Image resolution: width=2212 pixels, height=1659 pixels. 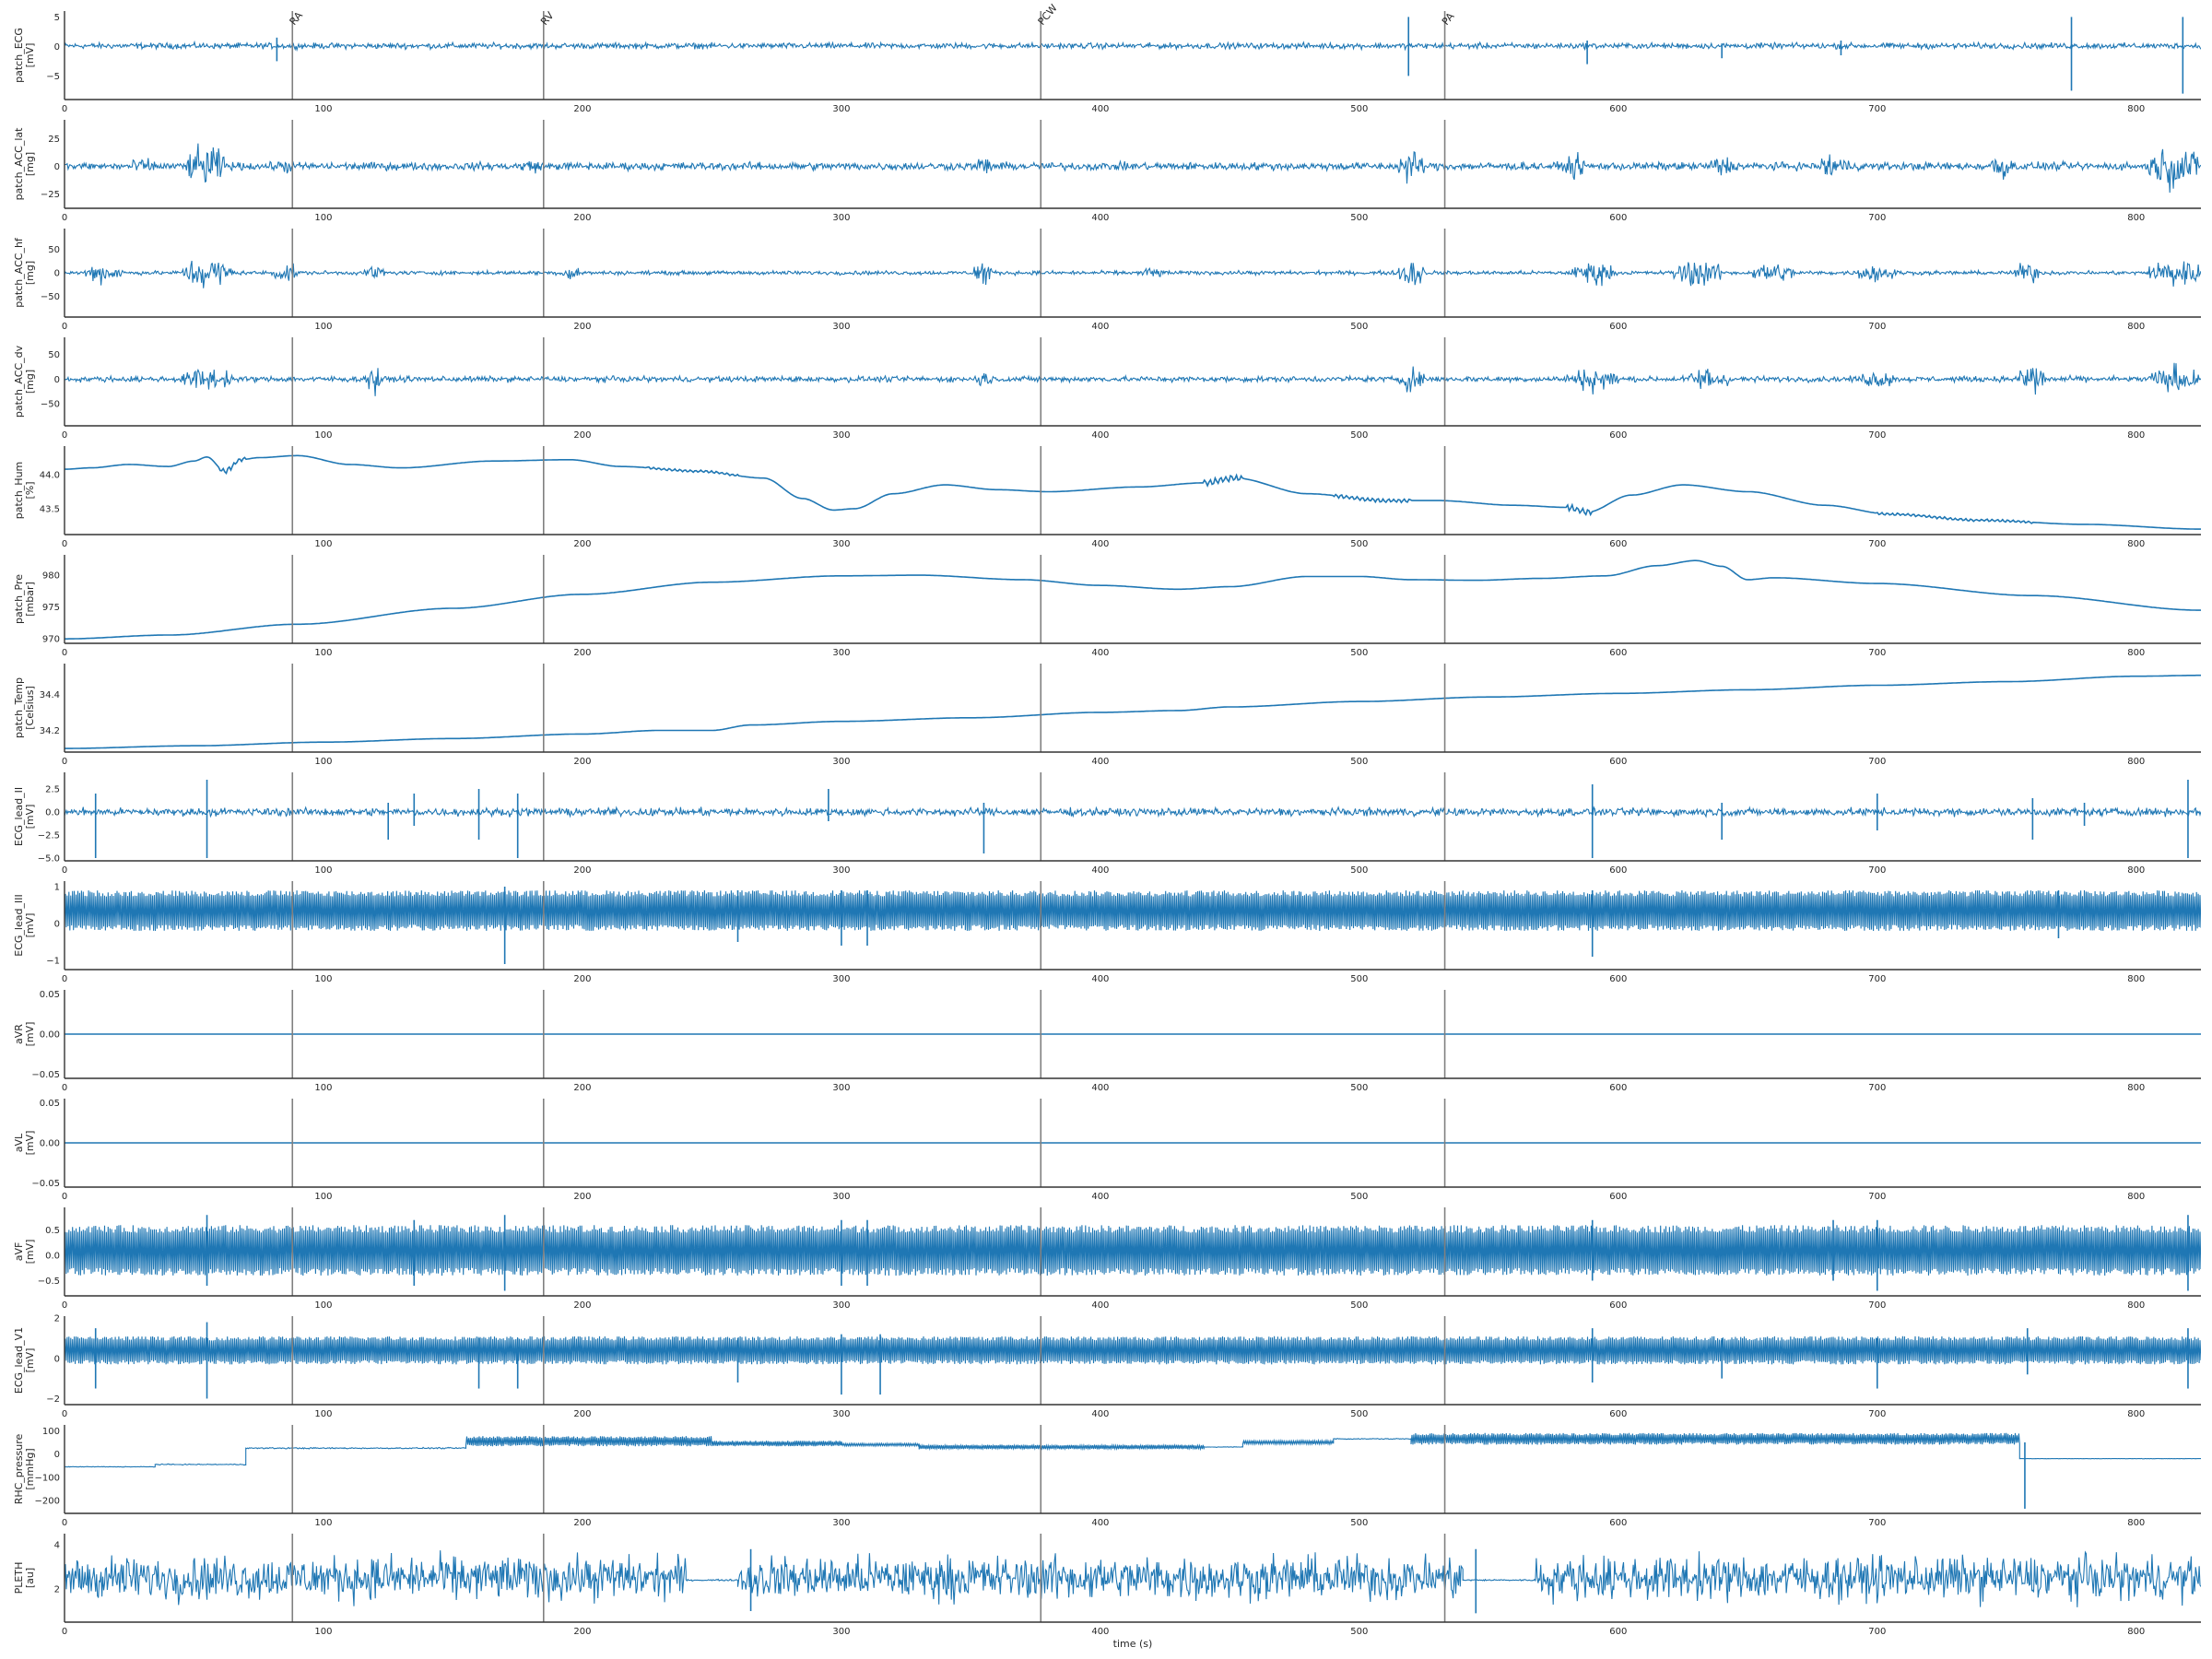 I want to click on y-axis-label: patch_ACC_hf[mg], so click(x=24, y=272).